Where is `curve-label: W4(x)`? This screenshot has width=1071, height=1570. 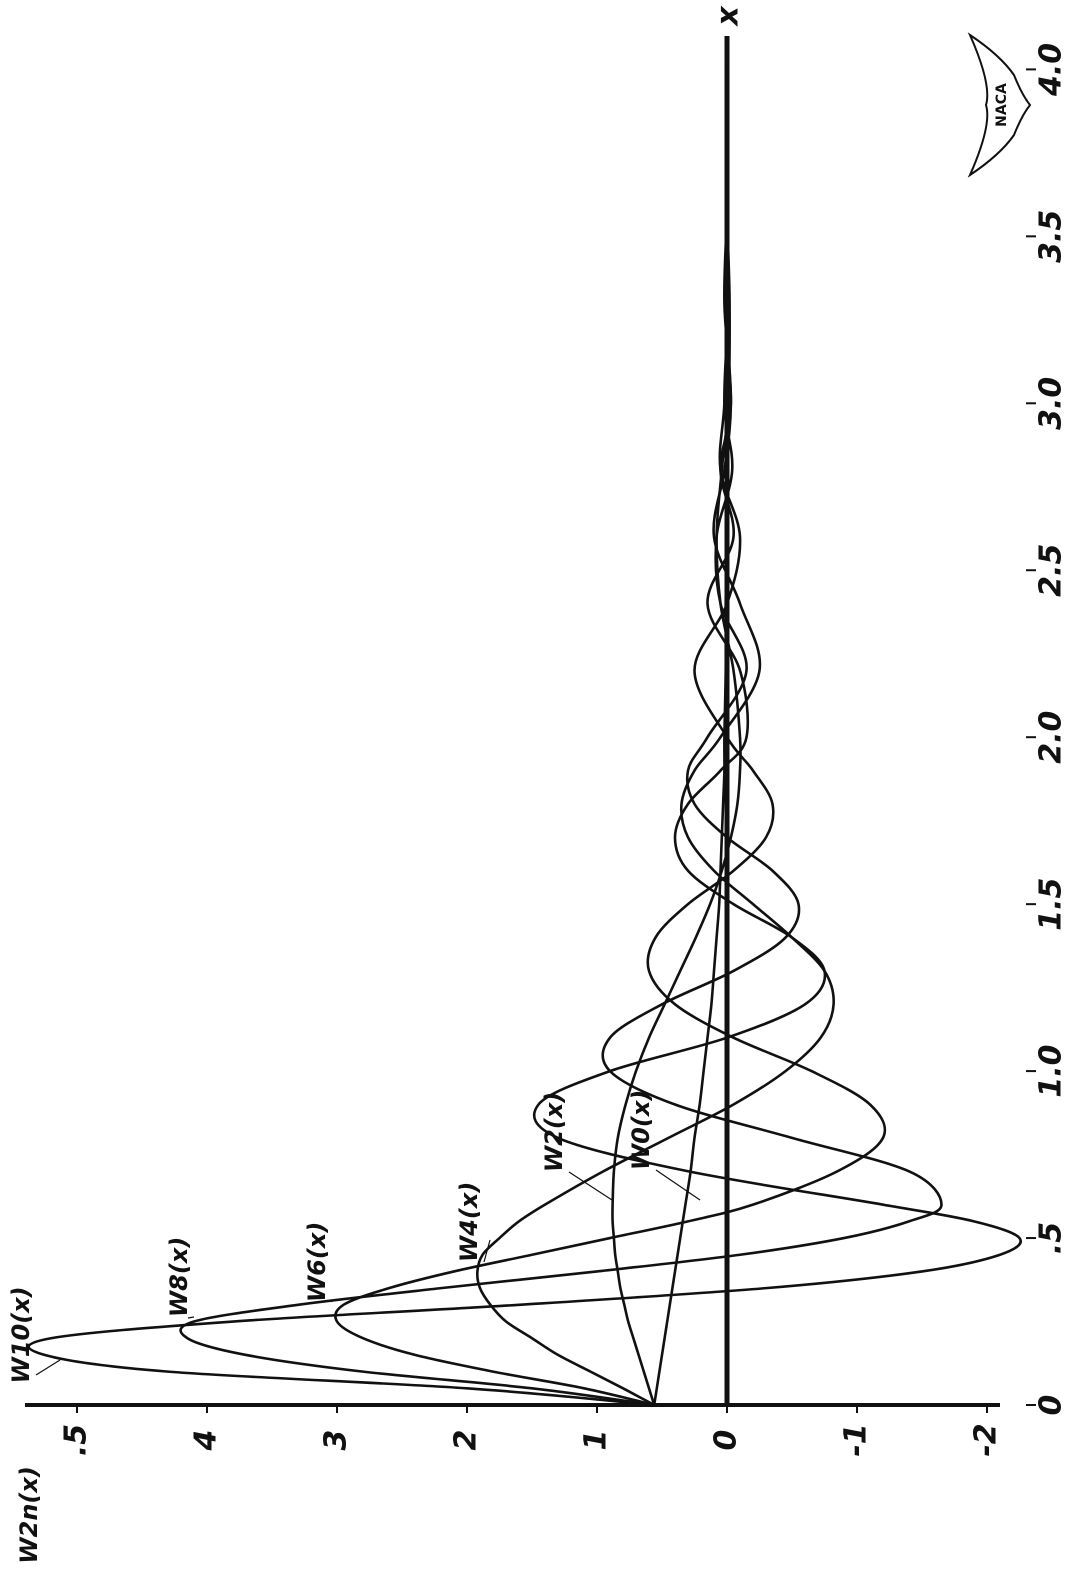
curve-label: W4(x) is located at coordinates (469, 1222).